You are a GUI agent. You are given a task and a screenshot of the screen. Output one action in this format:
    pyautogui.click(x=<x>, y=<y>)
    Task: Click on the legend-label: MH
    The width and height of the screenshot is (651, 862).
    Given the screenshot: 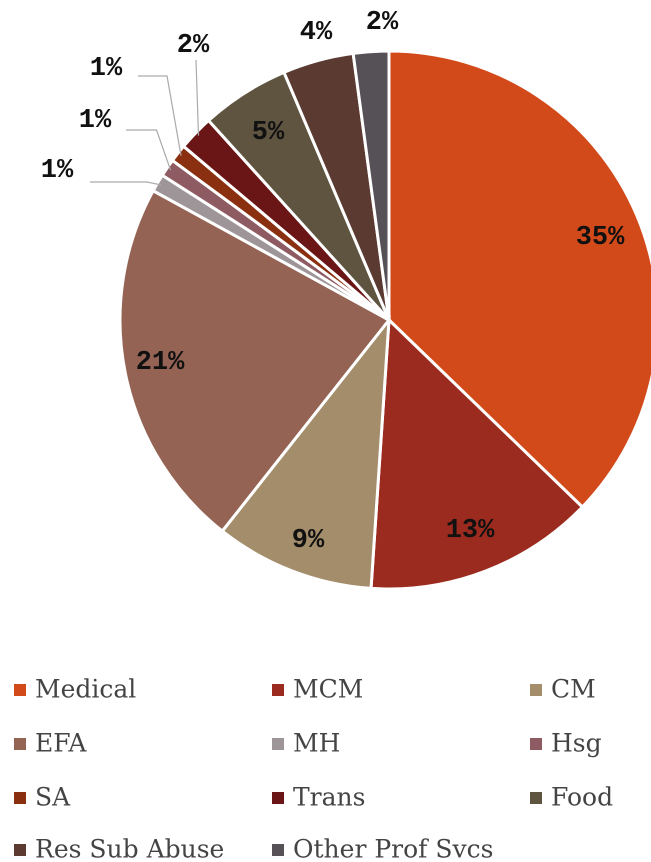 What is the action you would take?
    pyautogui.click(x=316, y=743)
    